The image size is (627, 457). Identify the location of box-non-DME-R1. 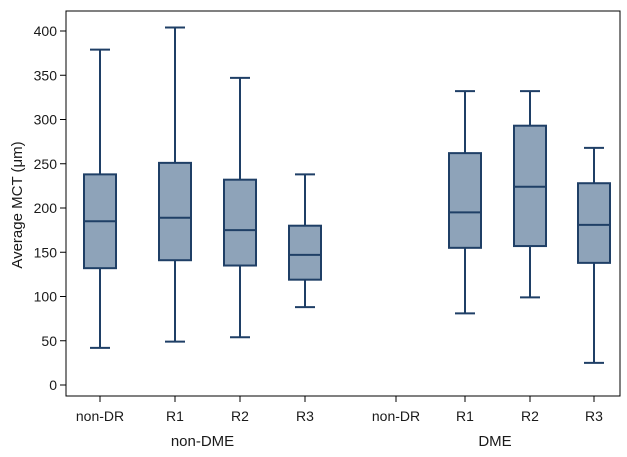
(175, 184).